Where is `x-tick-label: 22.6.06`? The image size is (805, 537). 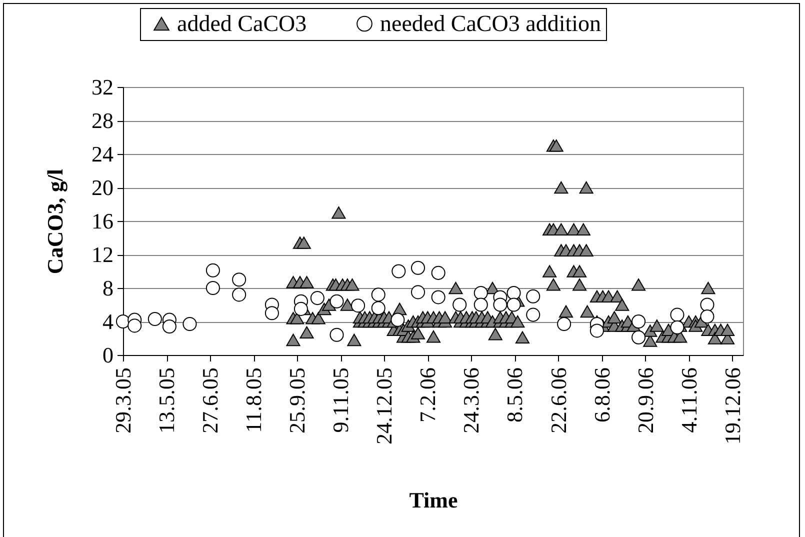 x-tick-label: 22.6.06 is located at coordinates (558, 401).